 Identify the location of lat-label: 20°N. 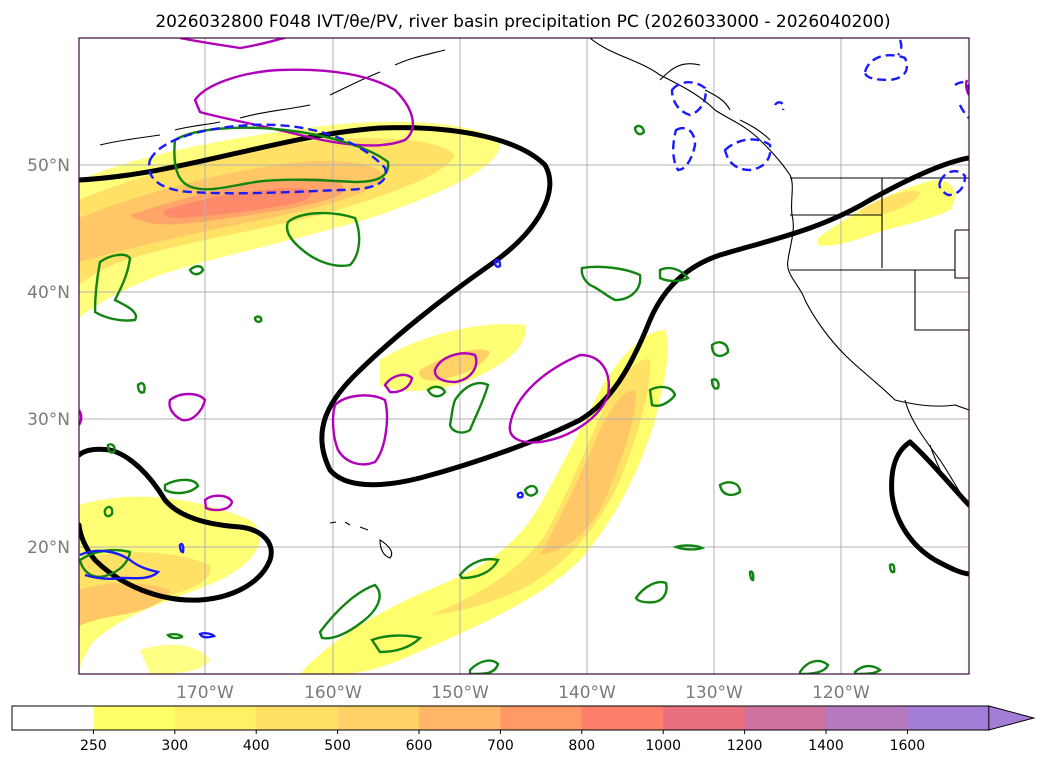
(48, 548).